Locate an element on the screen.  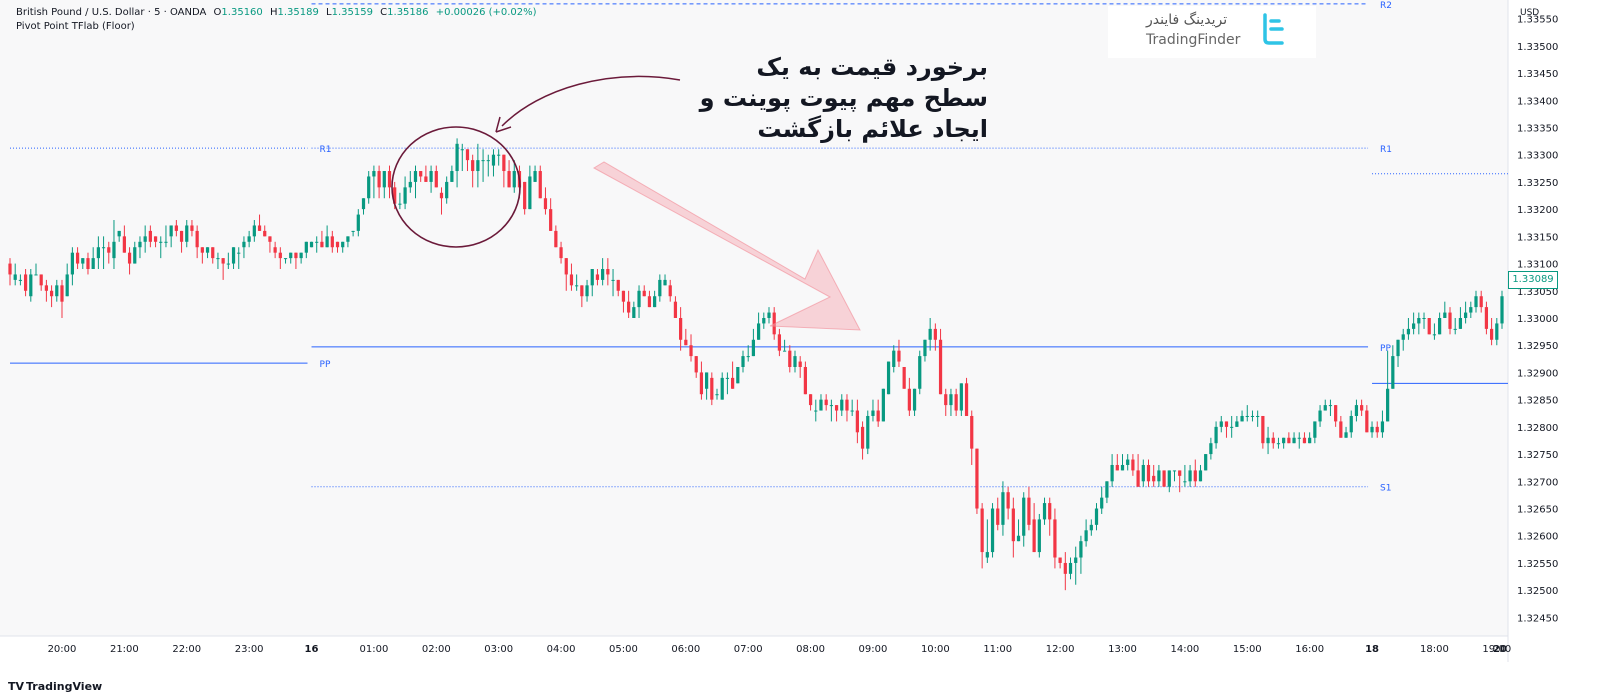
price-tick-label: 1.33350 is located at coordinates (1537, 128).